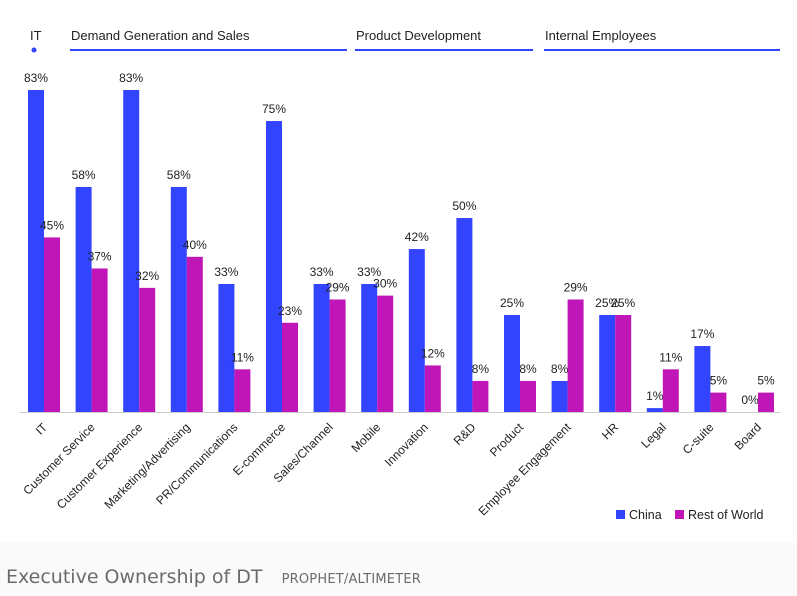 The height and width of the screenshot is (596, 797). Describe the element at coordinates (748, 436) in the screenshot. I see `x-tick-label: Board` at that location.